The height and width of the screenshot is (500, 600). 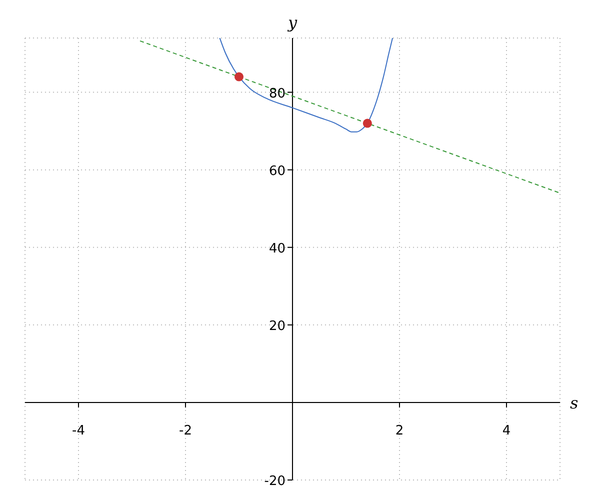 I want to click on line-series, so click(x=306, y=85).